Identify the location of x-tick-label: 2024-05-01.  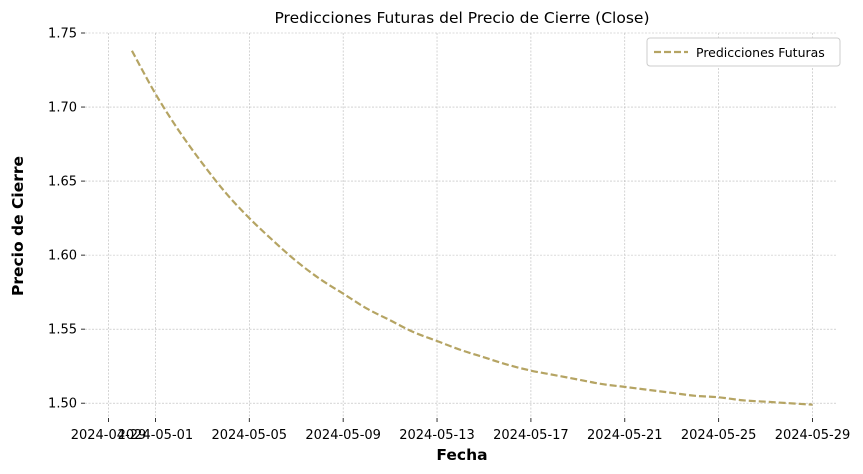
(156, 435).